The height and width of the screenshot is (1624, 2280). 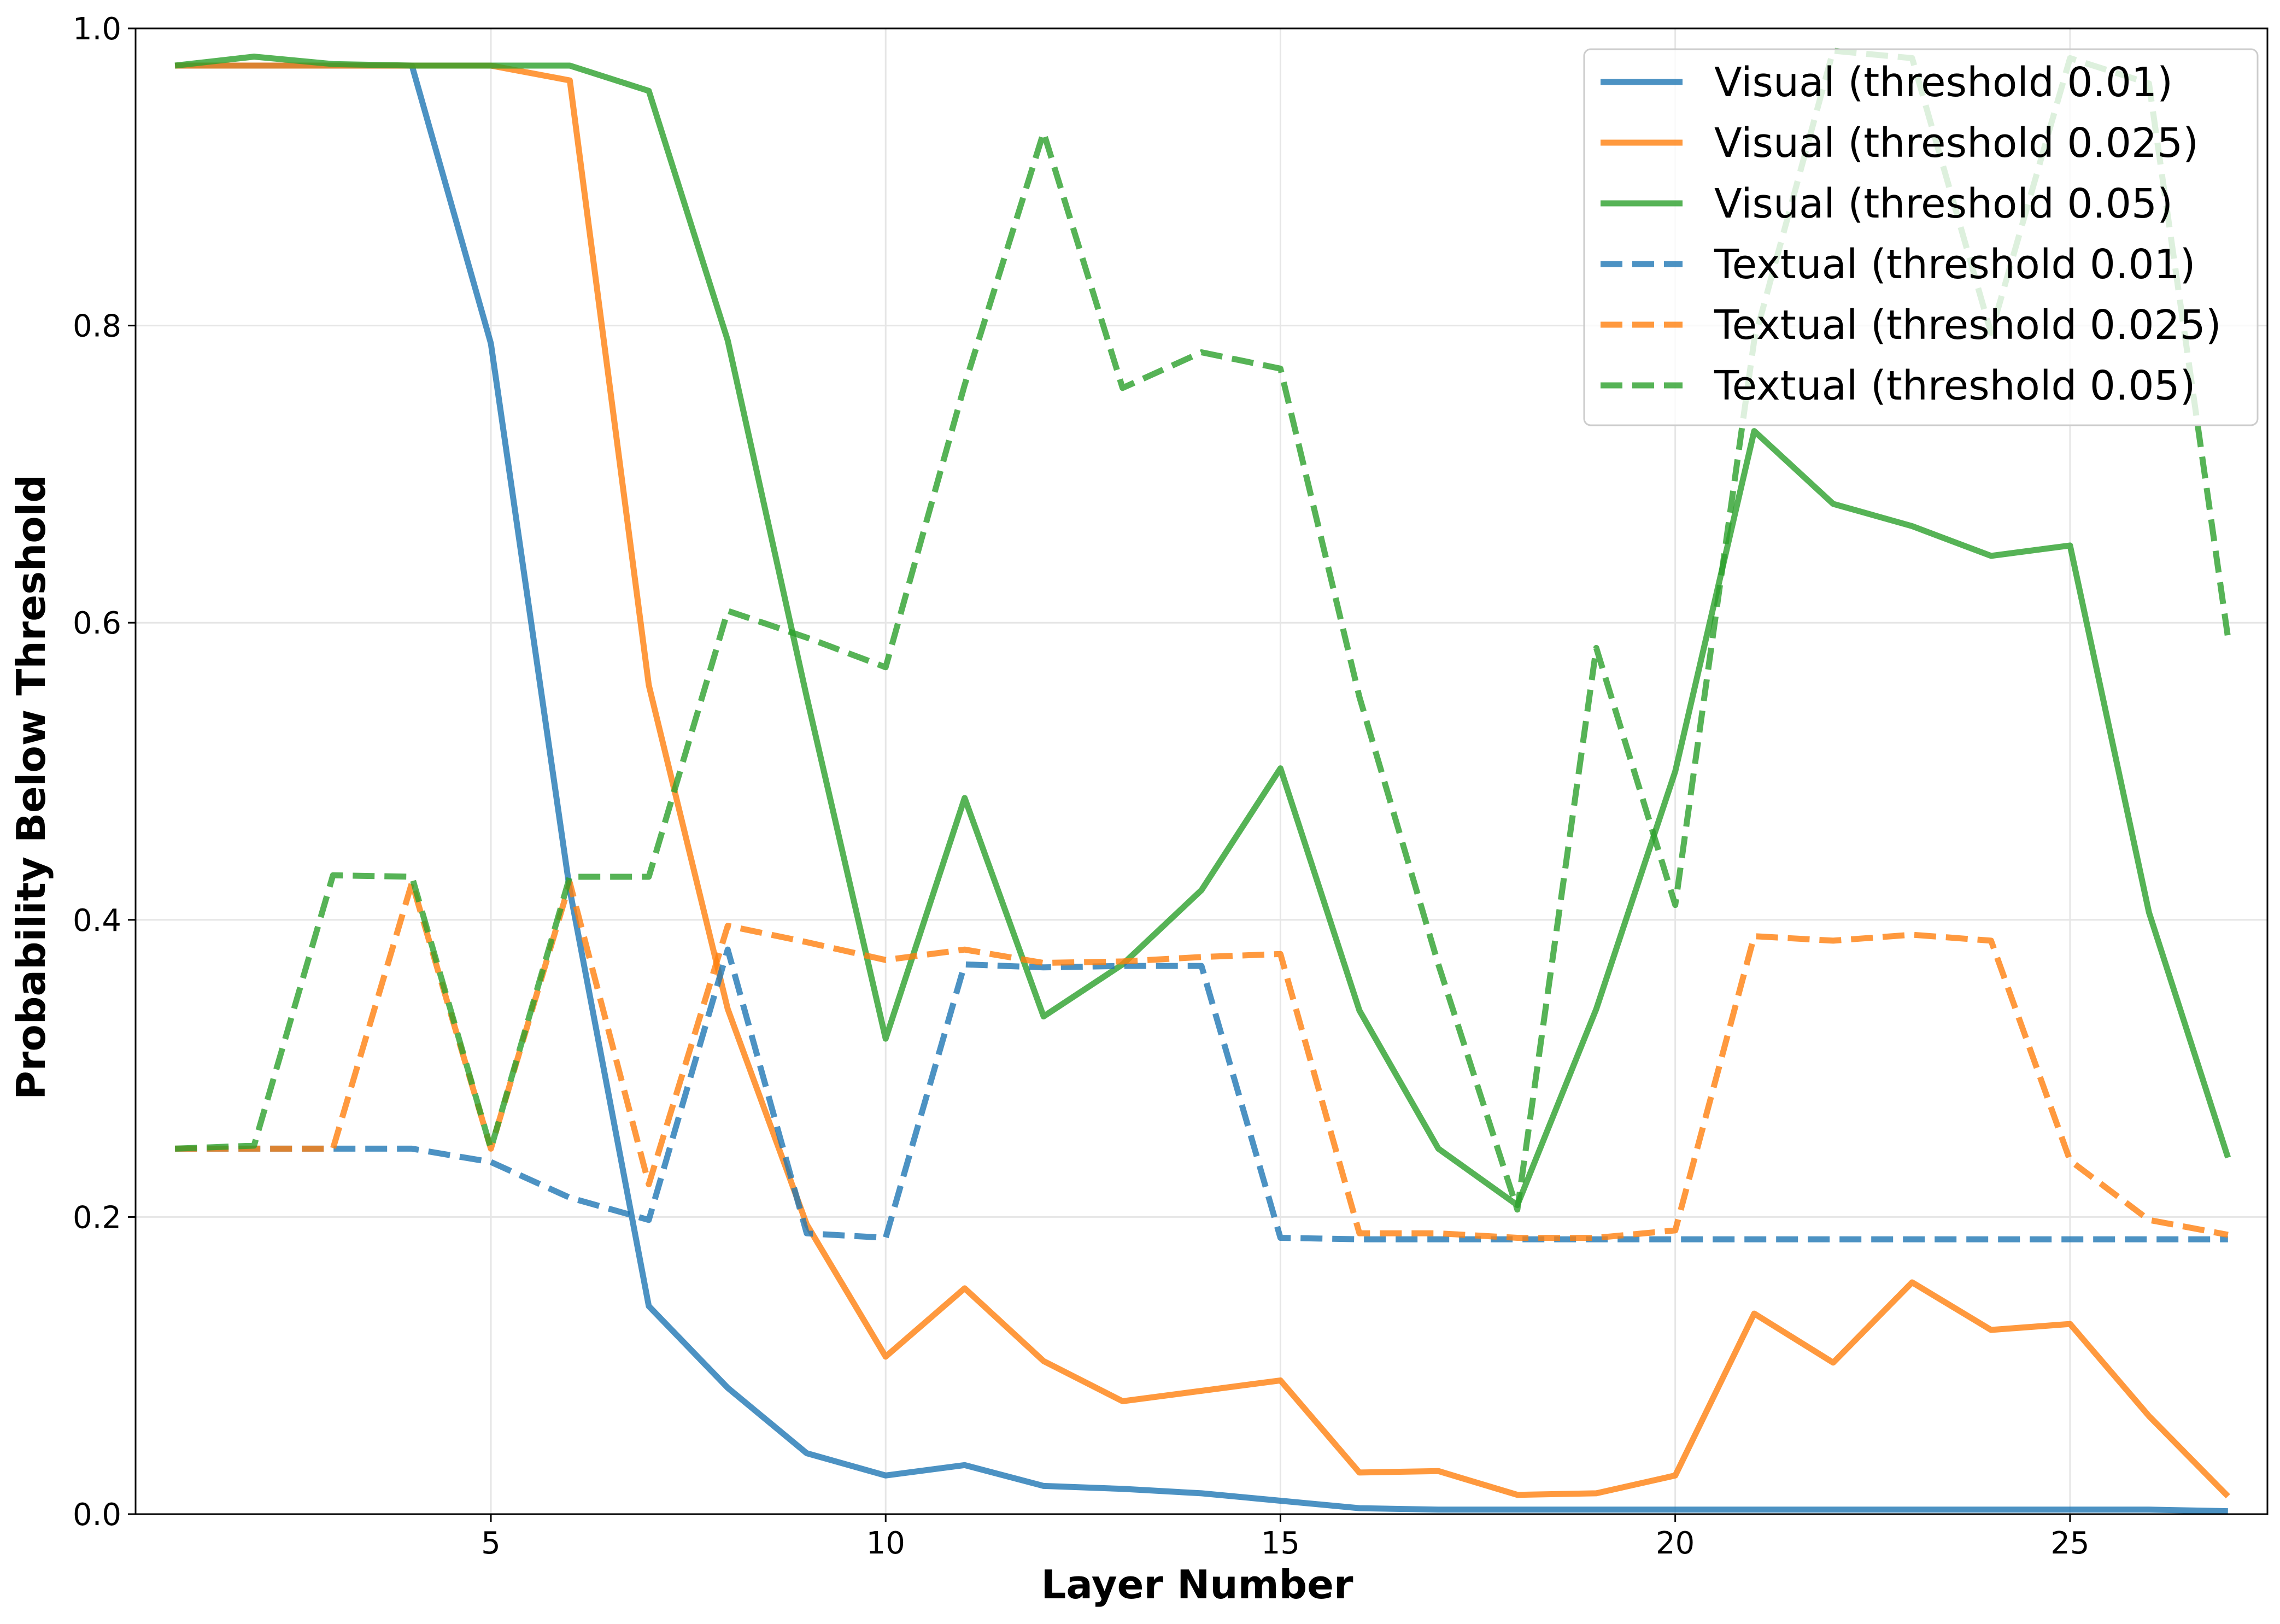 I want to click on legend-label-1: Visual (threshold 0.01), so click(x=1944, y=82).